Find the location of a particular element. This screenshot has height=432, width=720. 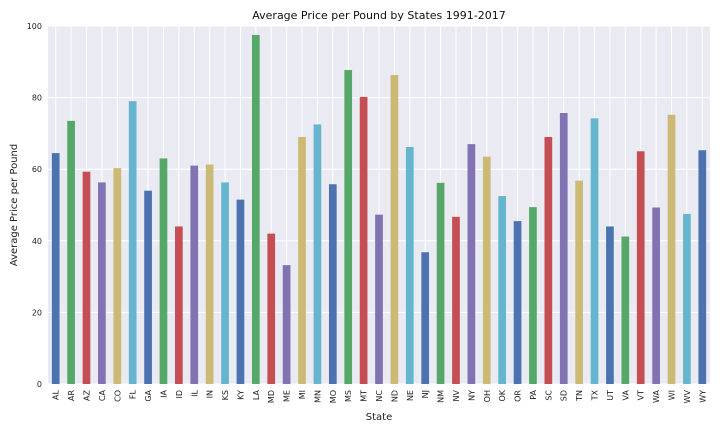

bar-al is located at coordinates (55, 268).